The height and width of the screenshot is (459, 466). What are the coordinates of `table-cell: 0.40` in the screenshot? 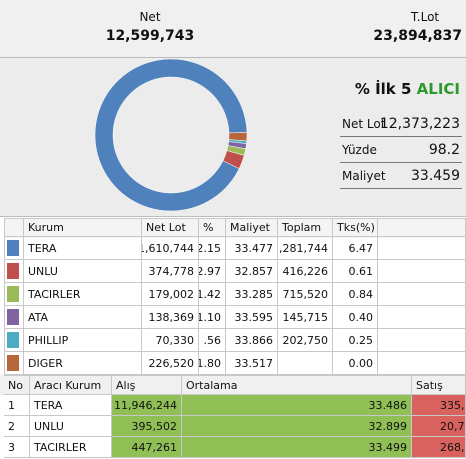 It's located at (355, 317).